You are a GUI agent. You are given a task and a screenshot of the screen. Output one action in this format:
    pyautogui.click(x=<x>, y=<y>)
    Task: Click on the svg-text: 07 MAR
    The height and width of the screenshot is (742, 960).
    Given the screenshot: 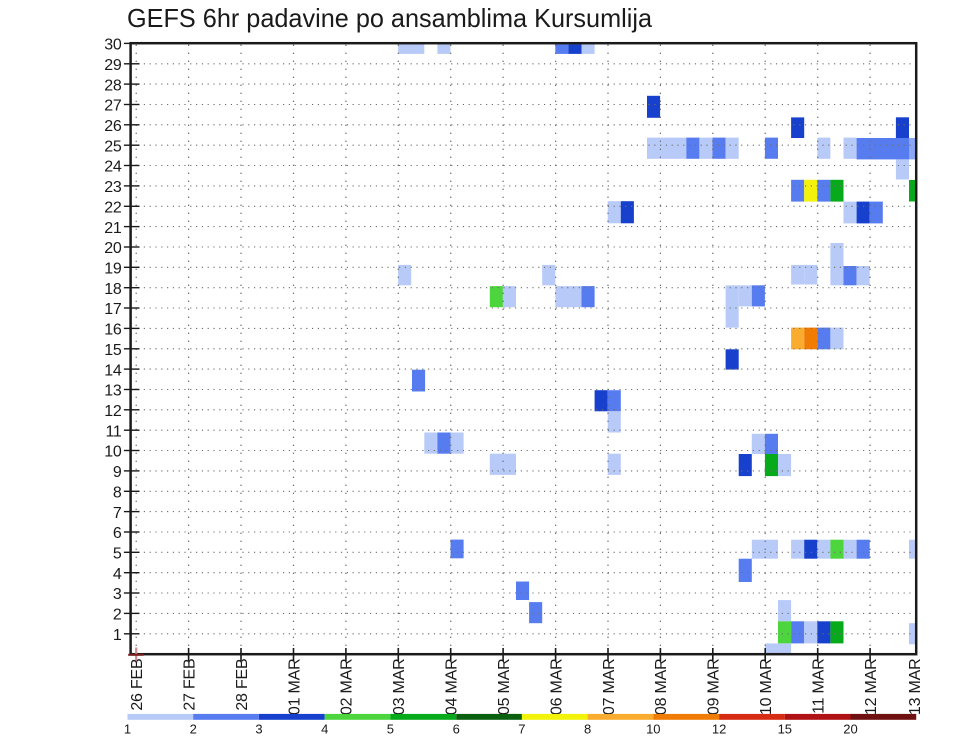 What is the action you would take?
    pyautogui.click(x=609, y=687)
    